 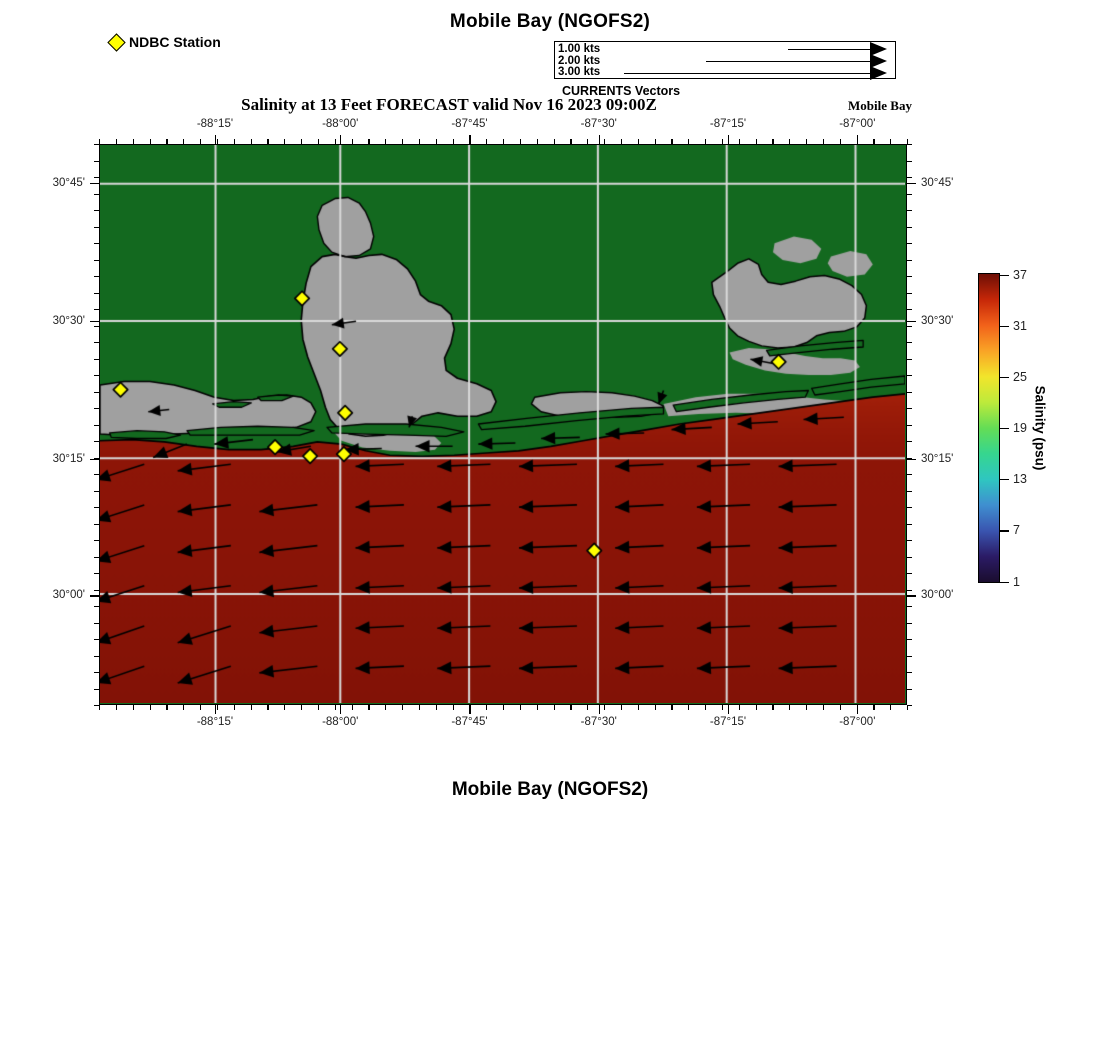 What do you see at coordinates (880, 105) in the screenshot?
I see `region-label: Mobile Bay` at bounding box center [880, 105].